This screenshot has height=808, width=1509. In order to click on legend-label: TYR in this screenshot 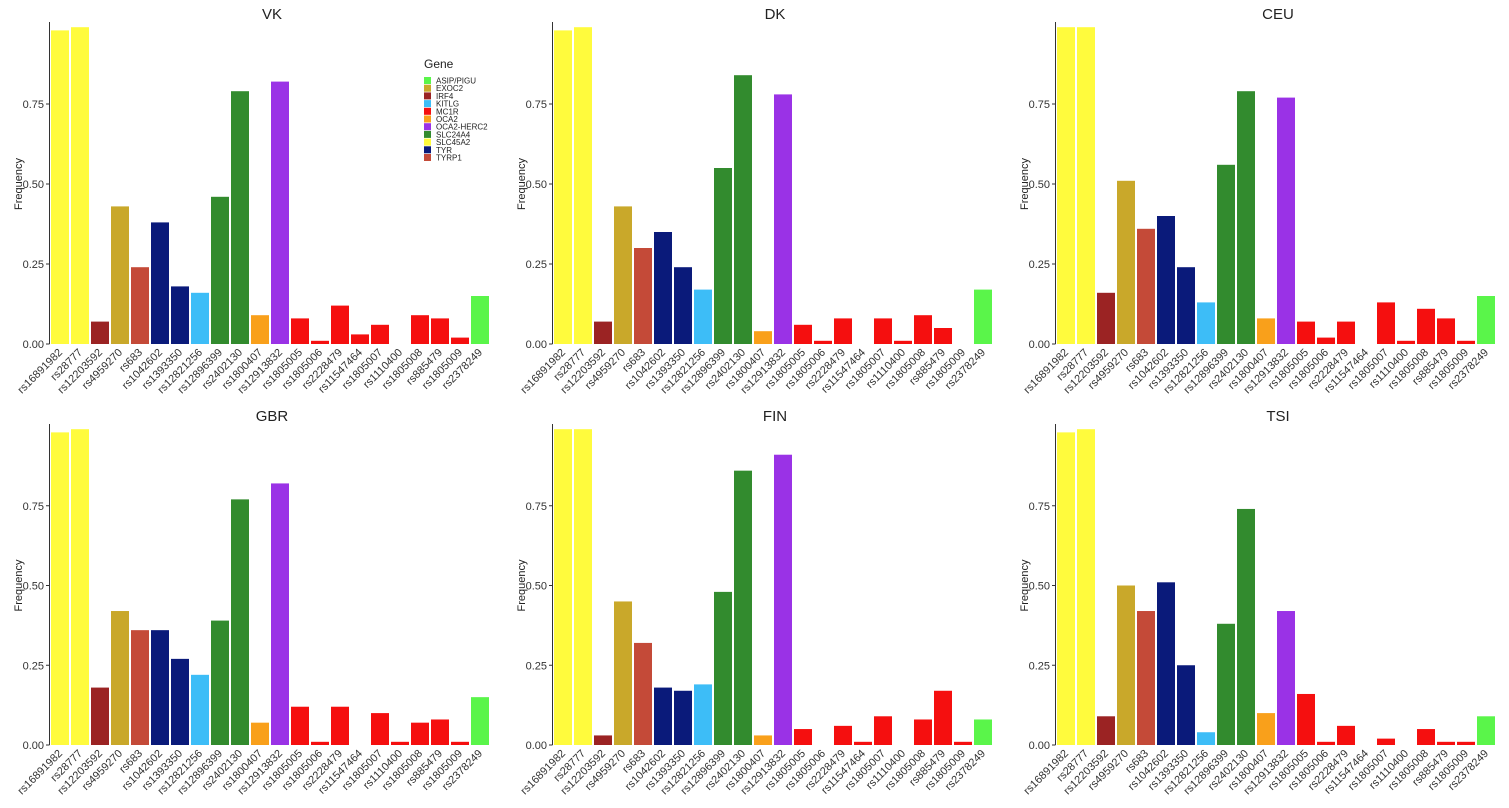, I will do `click(444, 150)`.